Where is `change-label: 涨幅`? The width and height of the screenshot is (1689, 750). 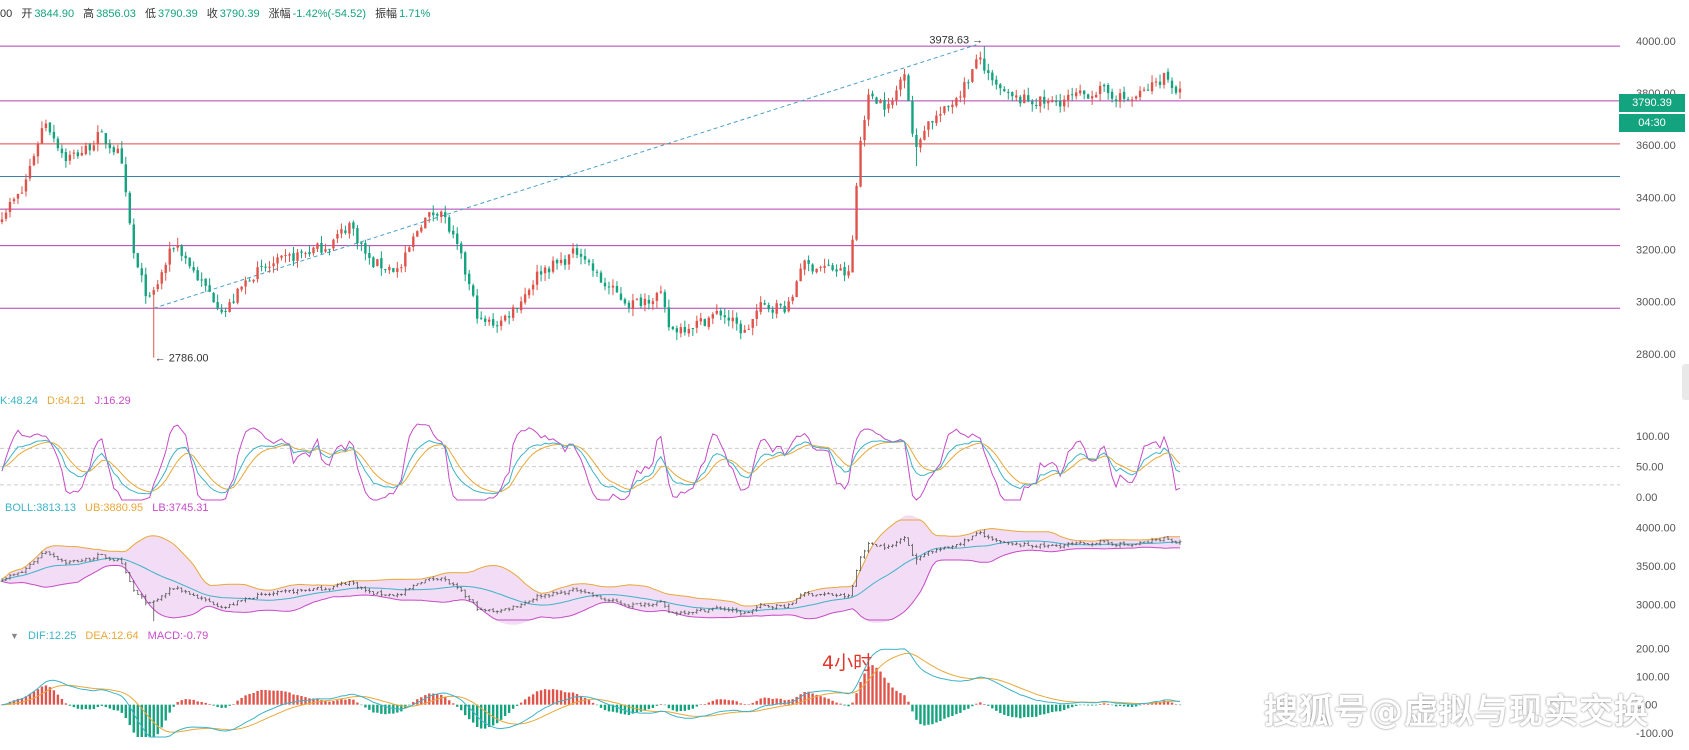
change-label: 涨幅 is located at coordinates (279, 14).